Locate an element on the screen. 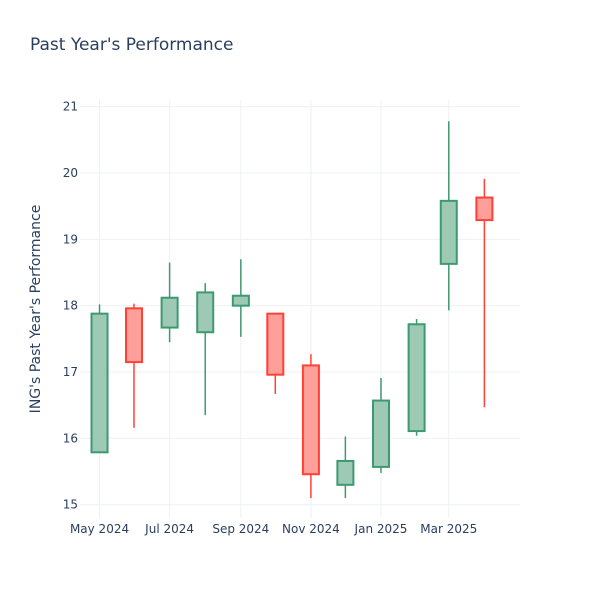  x-tick-label: Sep 2024 is located at coordinates (240, 529).